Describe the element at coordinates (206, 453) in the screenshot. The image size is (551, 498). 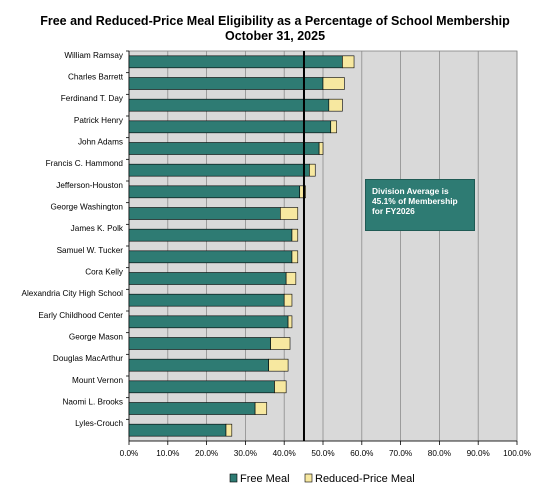
I see `x-tick-label: 20.0%` at that location.